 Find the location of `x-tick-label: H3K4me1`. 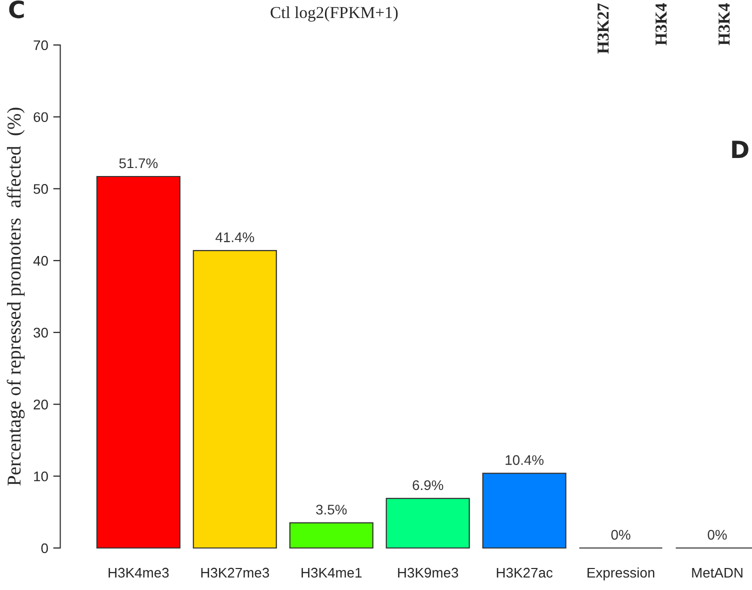

x-tick-label: H3K4me1 is located at coordinates (332, 573).